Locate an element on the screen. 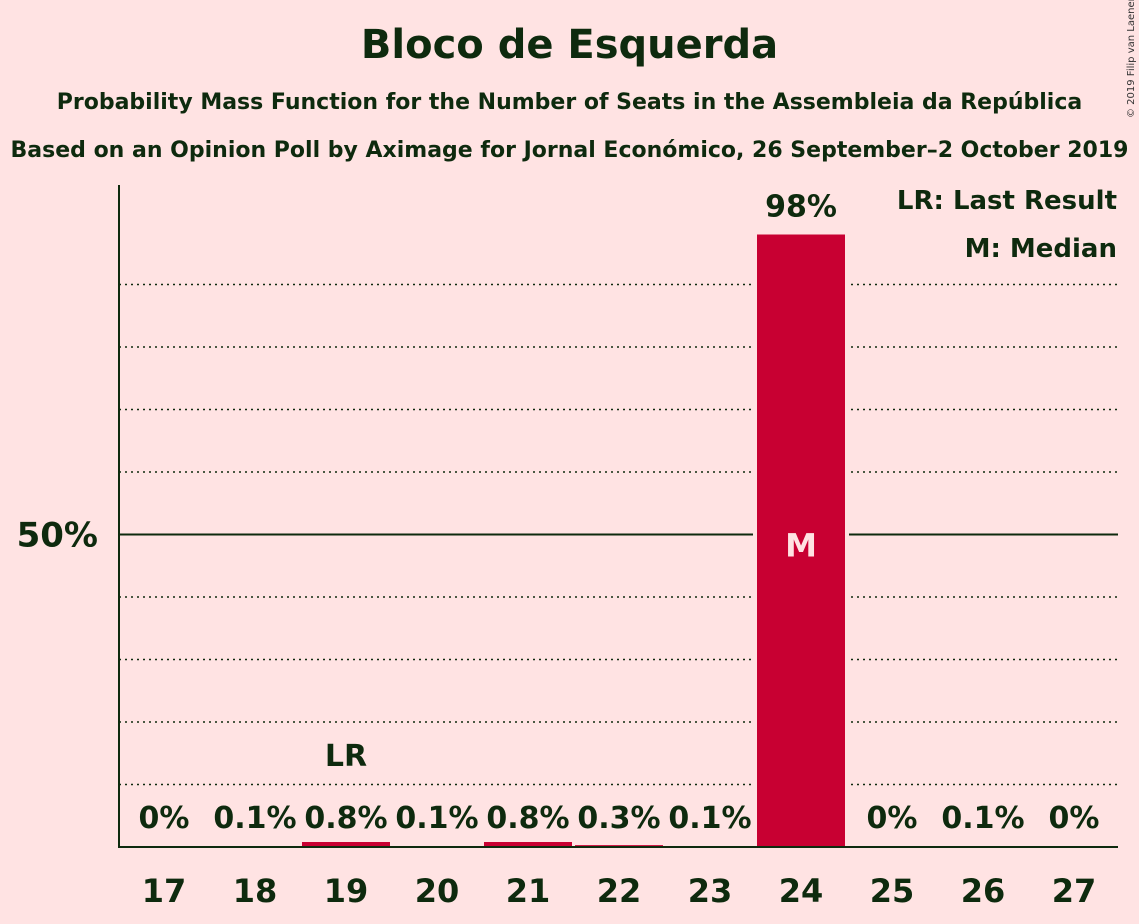 The height and width of the screenshot is (924, 1139). x-tick-label-26: 26 is located at coordinates (983, 891).